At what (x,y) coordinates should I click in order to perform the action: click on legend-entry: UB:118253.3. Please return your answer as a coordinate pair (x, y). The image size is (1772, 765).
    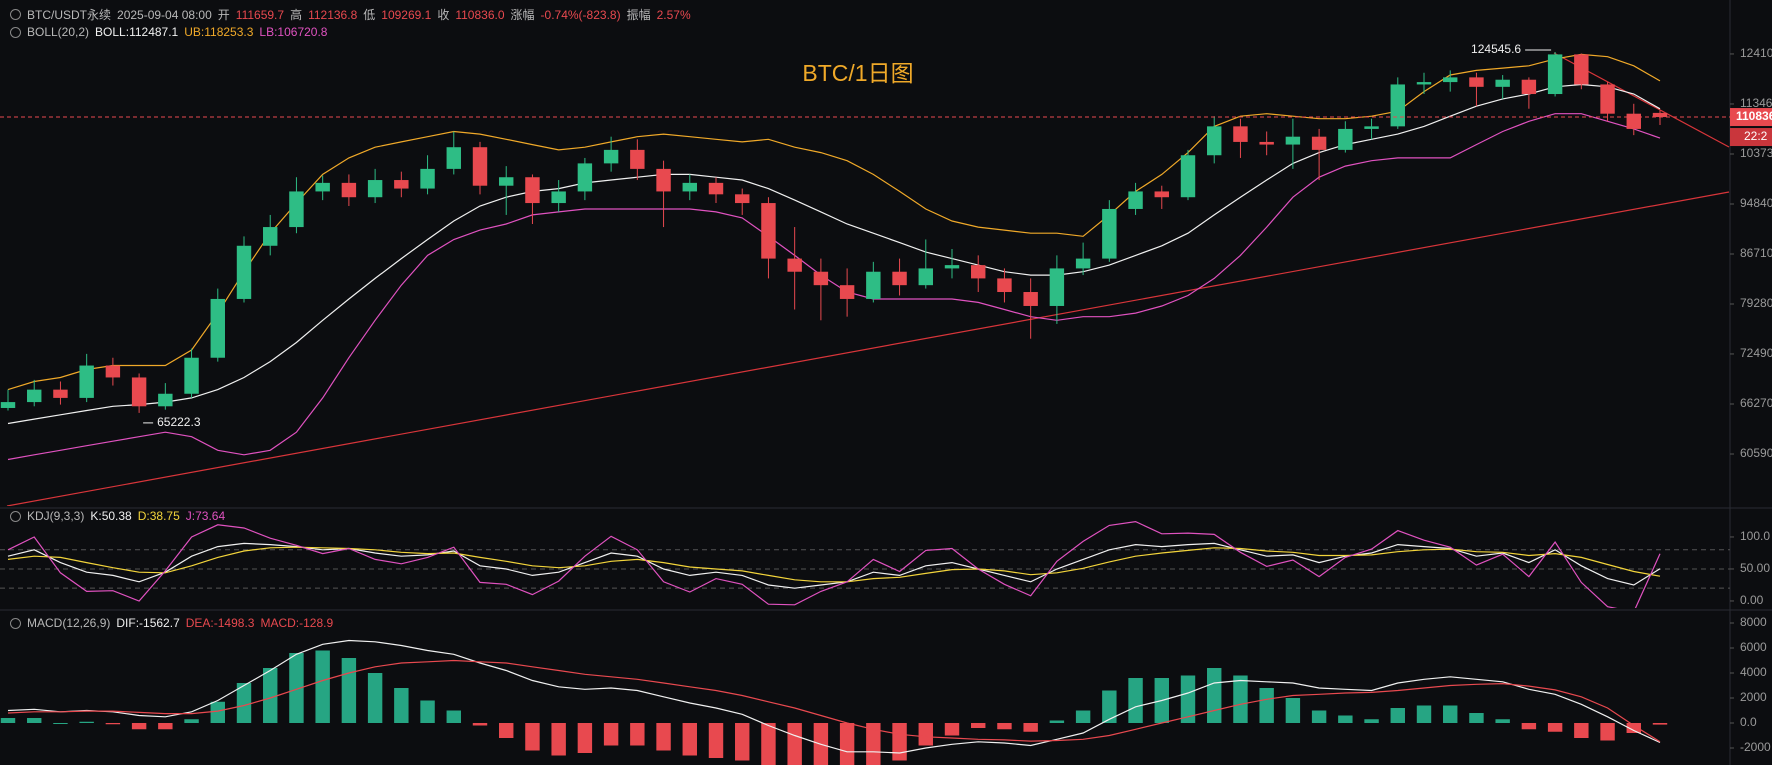
    Looking at the image, I should click on (219, 32).